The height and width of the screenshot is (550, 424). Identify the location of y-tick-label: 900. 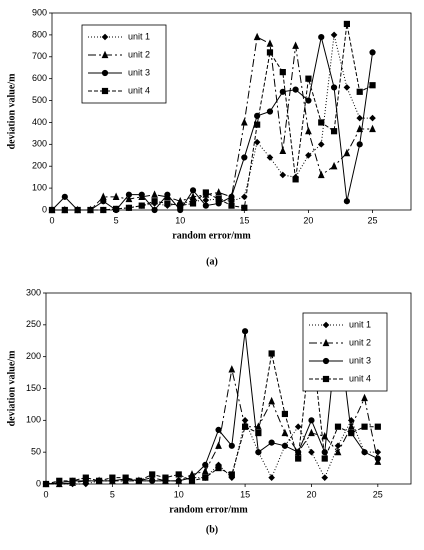
(39, 12).